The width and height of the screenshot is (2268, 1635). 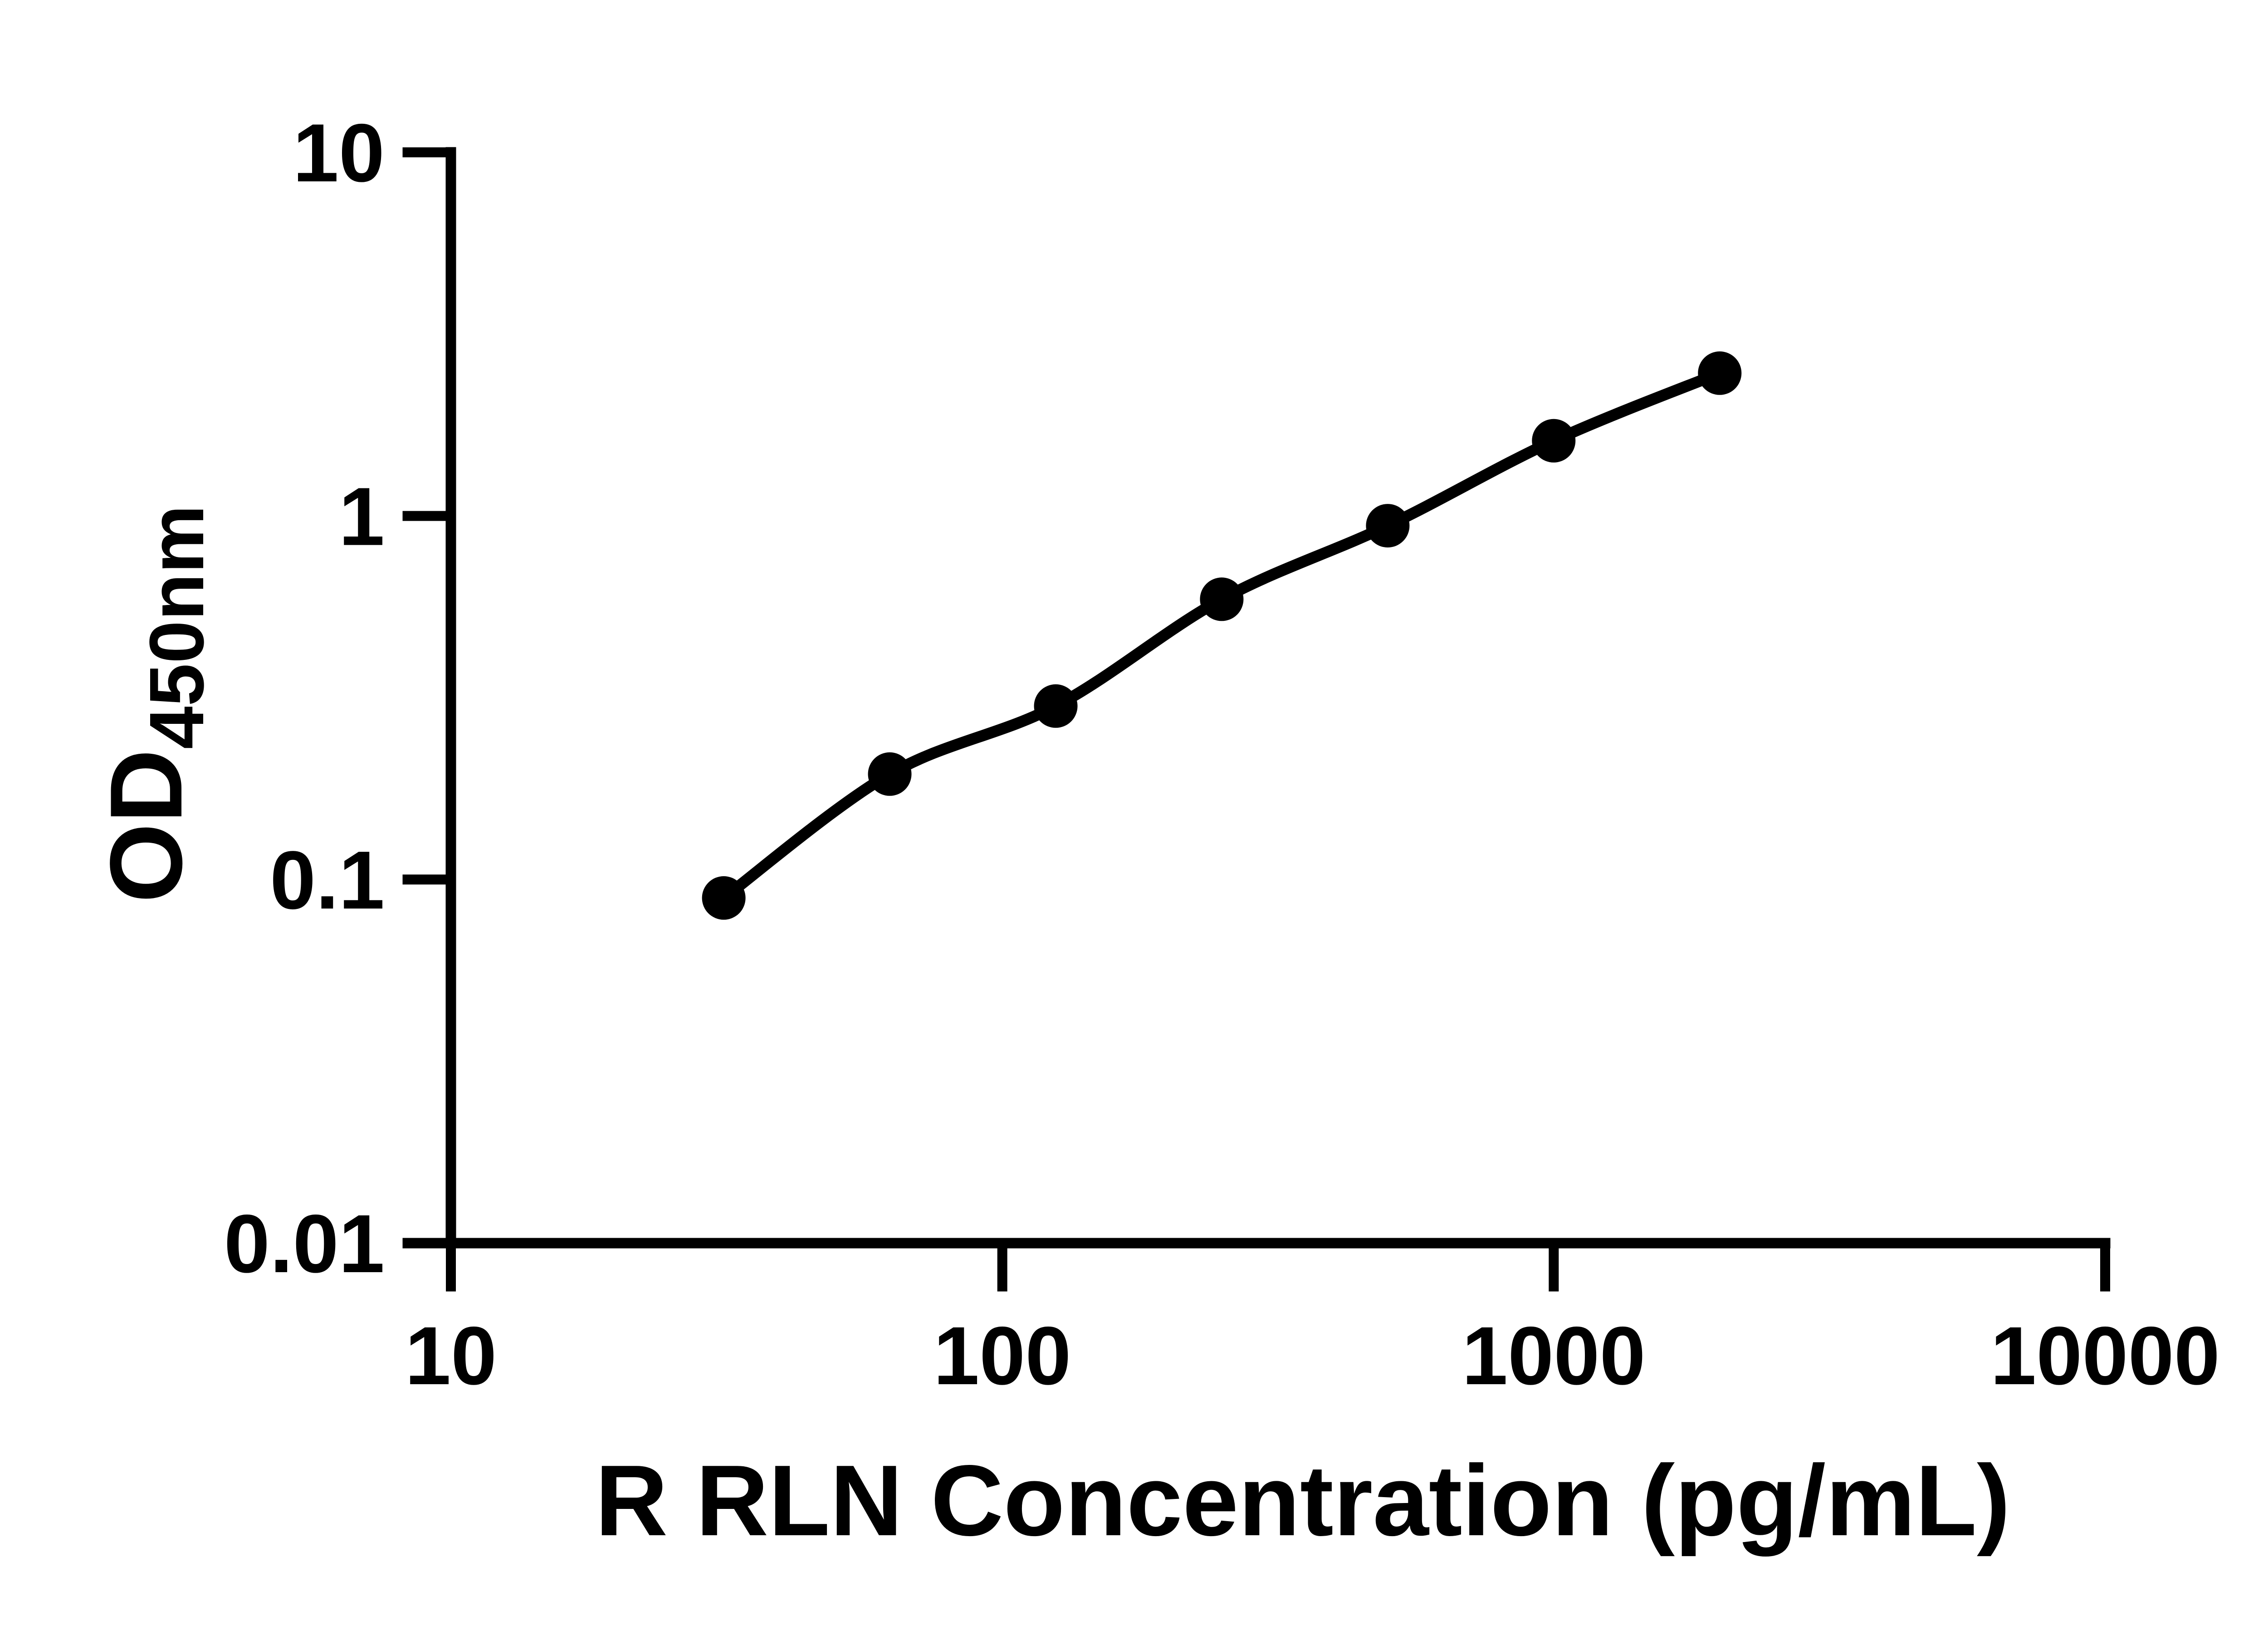 I want to click on x-axis-ticks, so click(x=1279, y=1270).